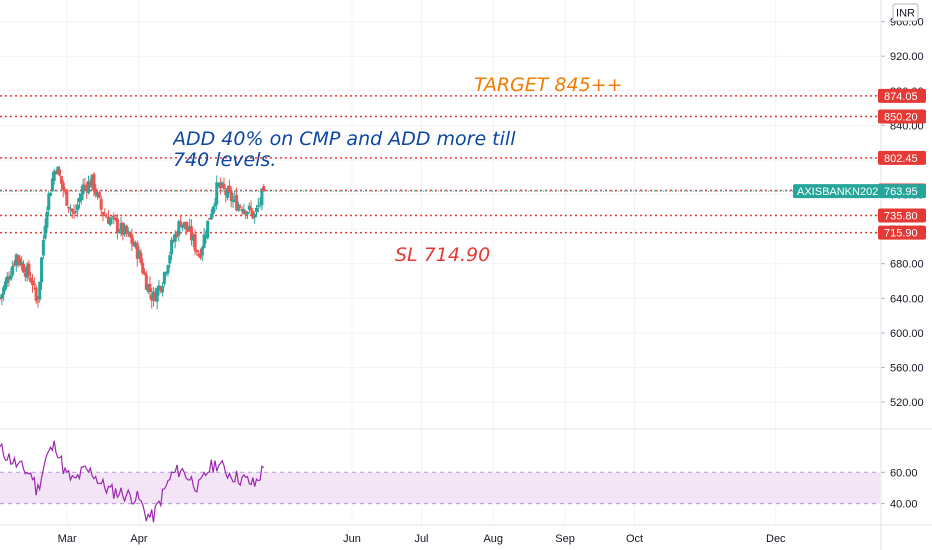 Image resolution: width=932 pixels, height=550 pixels. I want to click on price-tick-label: 600.00, so click(907, 334).